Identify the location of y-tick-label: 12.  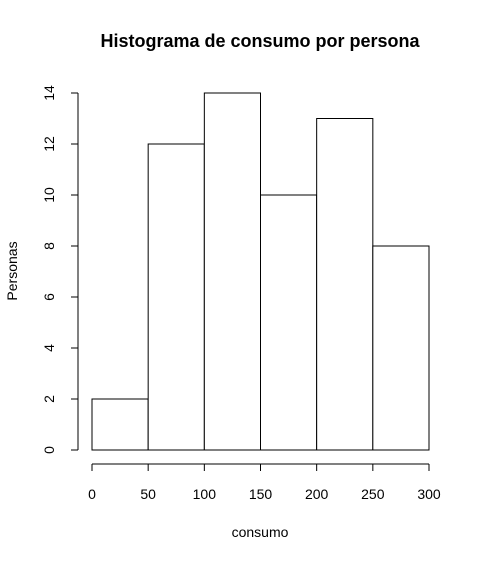
(49, 144).